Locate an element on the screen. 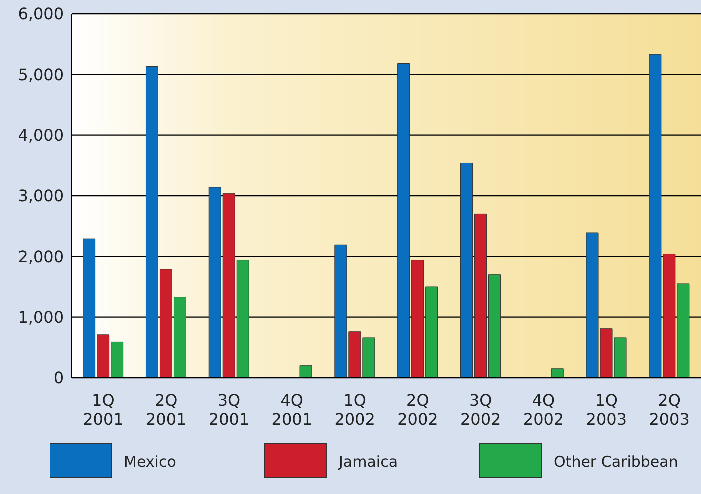 This screenshot has height=494, width=701. y-tick-label: 4,000 is located at coordinates (41, 136).